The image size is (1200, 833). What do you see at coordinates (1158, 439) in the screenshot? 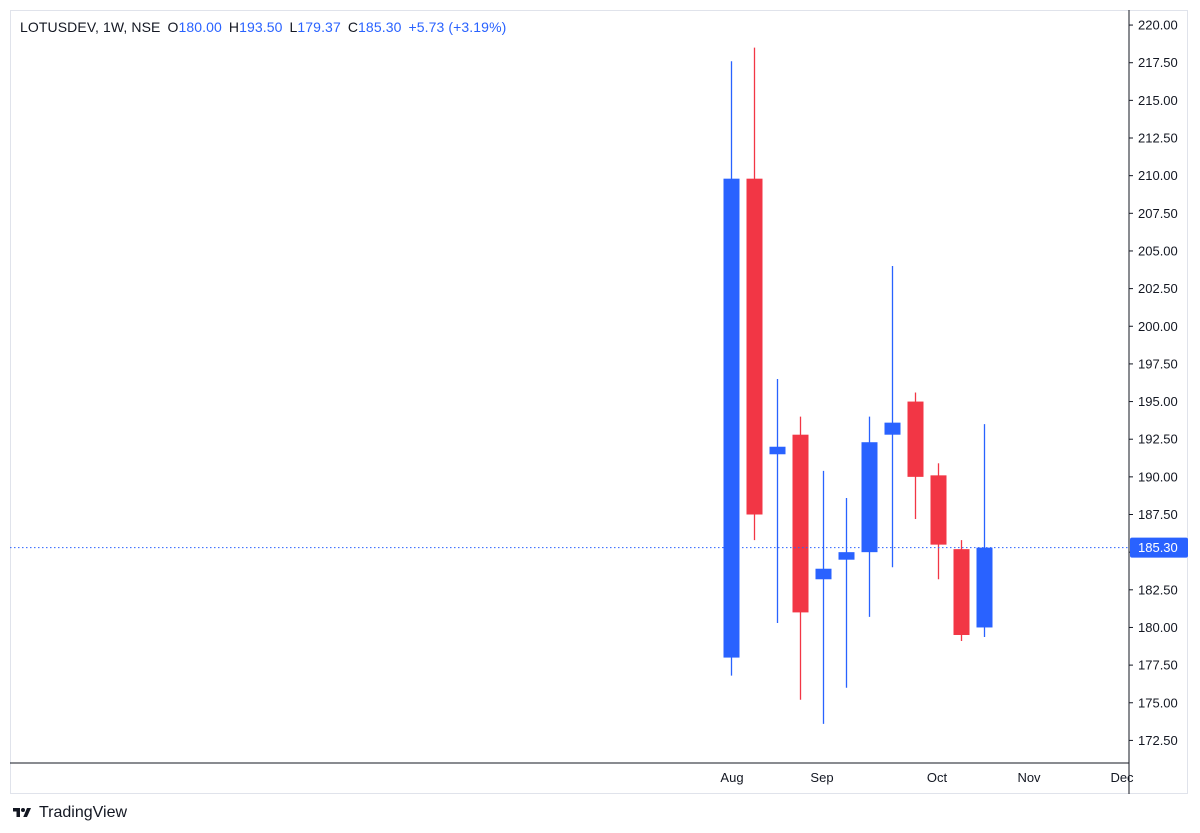
I see `y-tick-label: 192.50` at bounding box center [1158, 439].